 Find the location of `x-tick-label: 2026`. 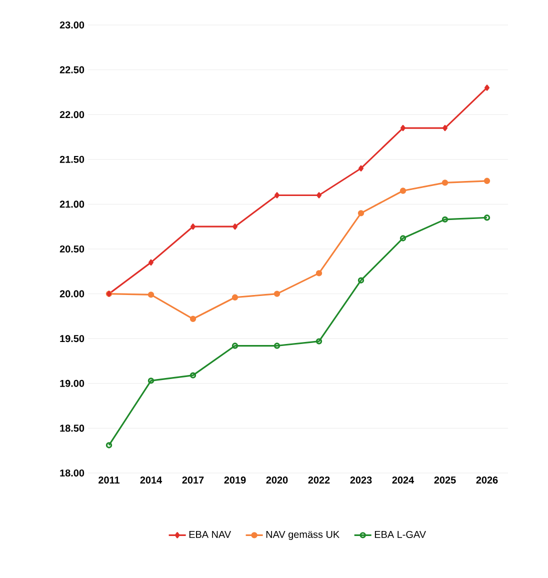

x-tick-label: 2026 is located at coordinates (487, 480).